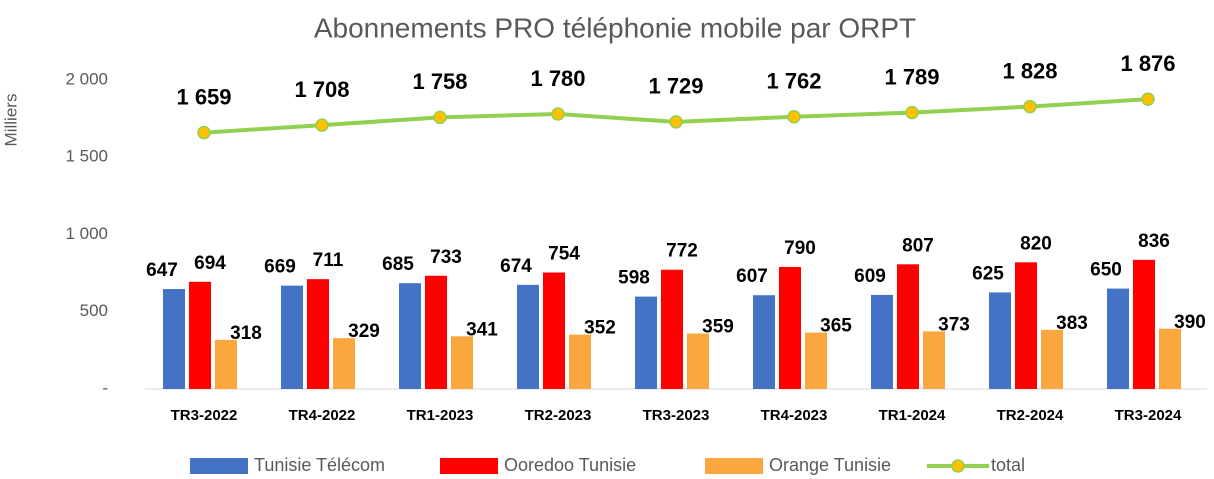 The height and width of the screenshot is (479, 1214). I want to click on data-label: 772, so click(682, 251).